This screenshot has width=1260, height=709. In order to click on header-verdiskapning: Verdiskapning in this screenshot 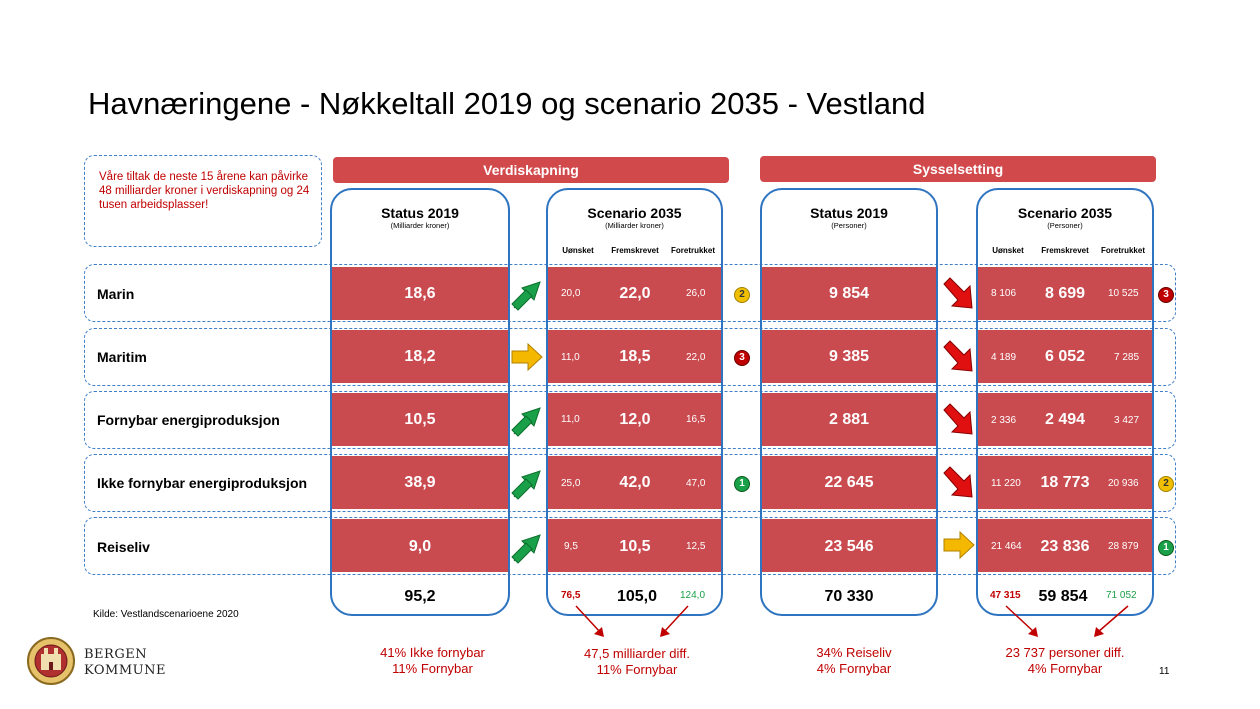, I will do `click(531, 170)`.